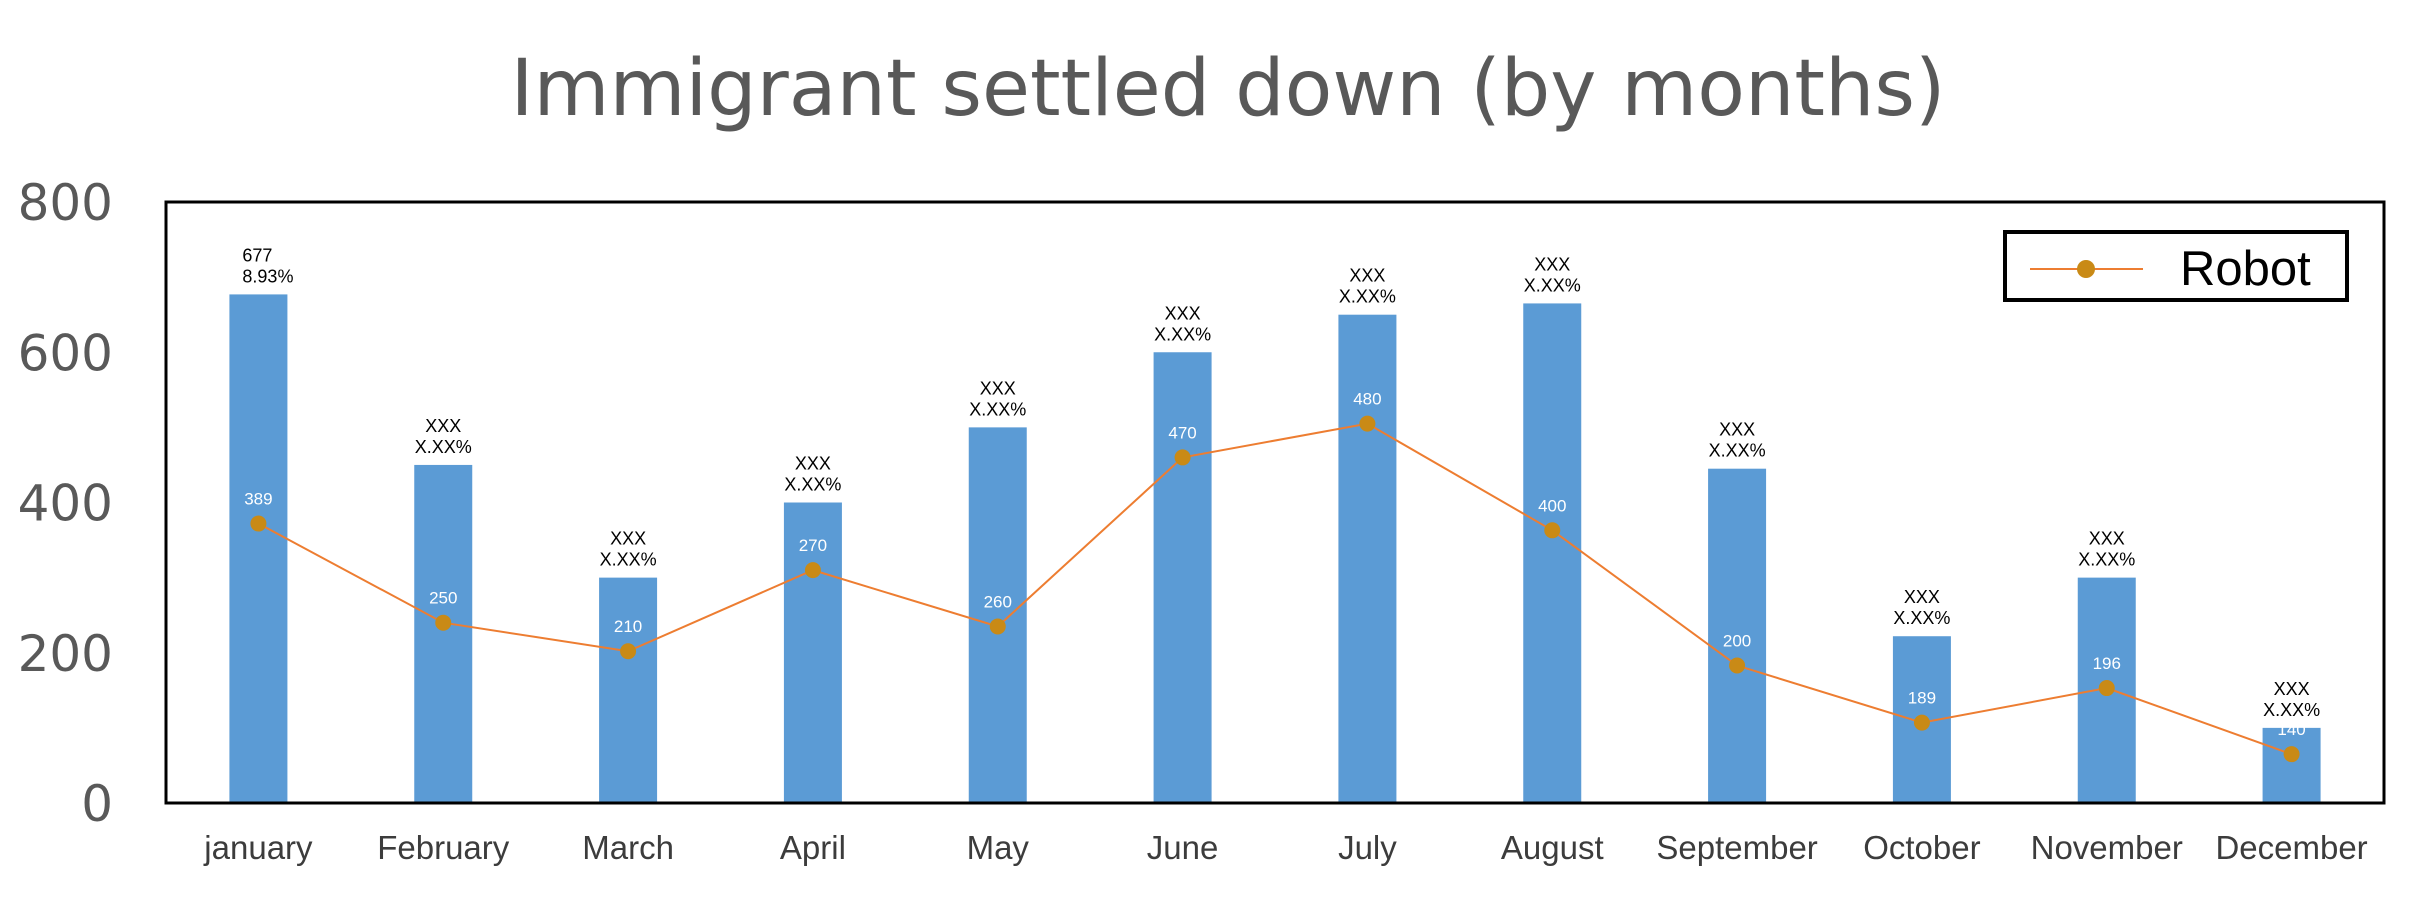 This screenshot has width=2419, height=897. Describe the element at coordinates (628, 626) in the screenshot. I see `line-value-label: 210` at that location.